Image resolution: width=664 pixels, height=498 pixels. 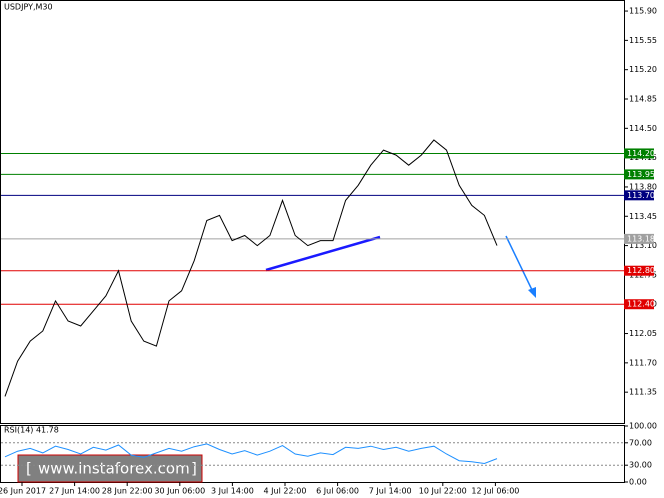 I want to click on level-label: 112.80, so click(x=641, y=270).